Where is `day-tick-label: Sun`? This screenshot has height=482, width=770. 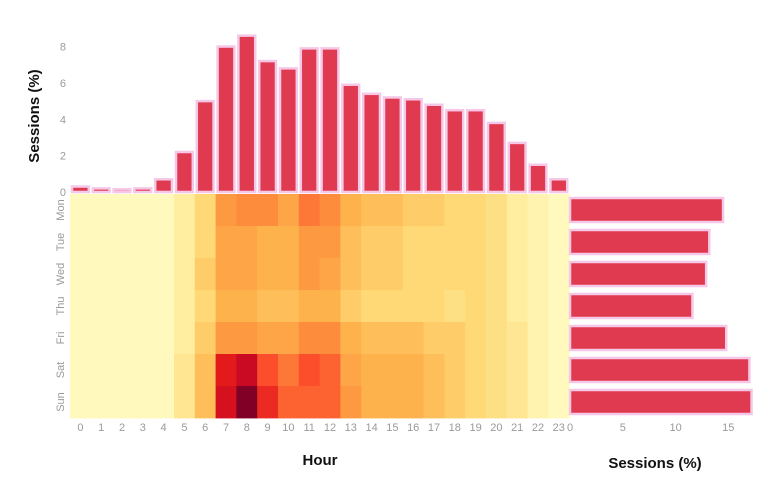
day-tick-label: Sun is located at coordinates (61, 402).